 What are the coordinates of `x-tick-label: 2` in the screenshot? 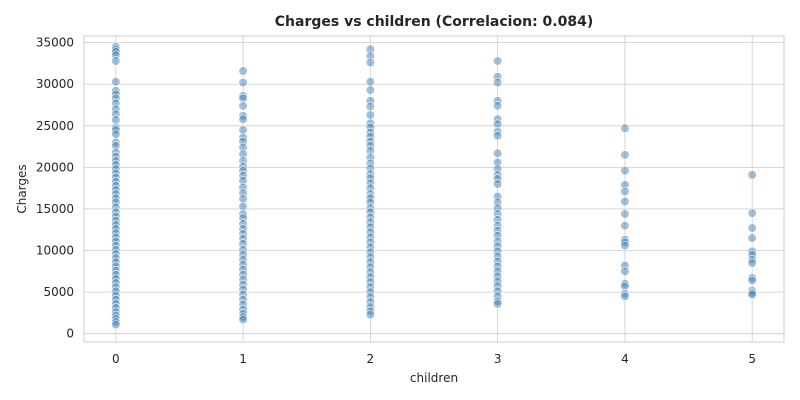 It's located at (371, 359).